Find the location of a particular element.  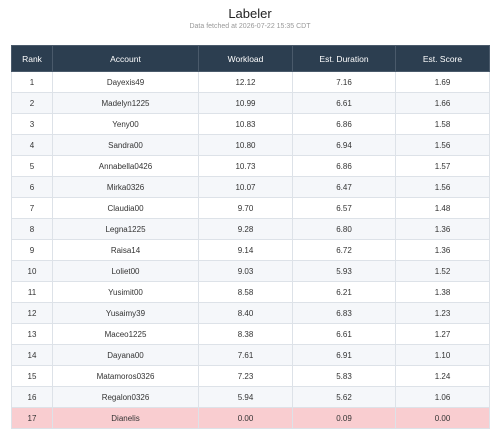

table-row: 1 Dayexis49 12.12 7.16 1.69 is located at coordinates (250, 82).